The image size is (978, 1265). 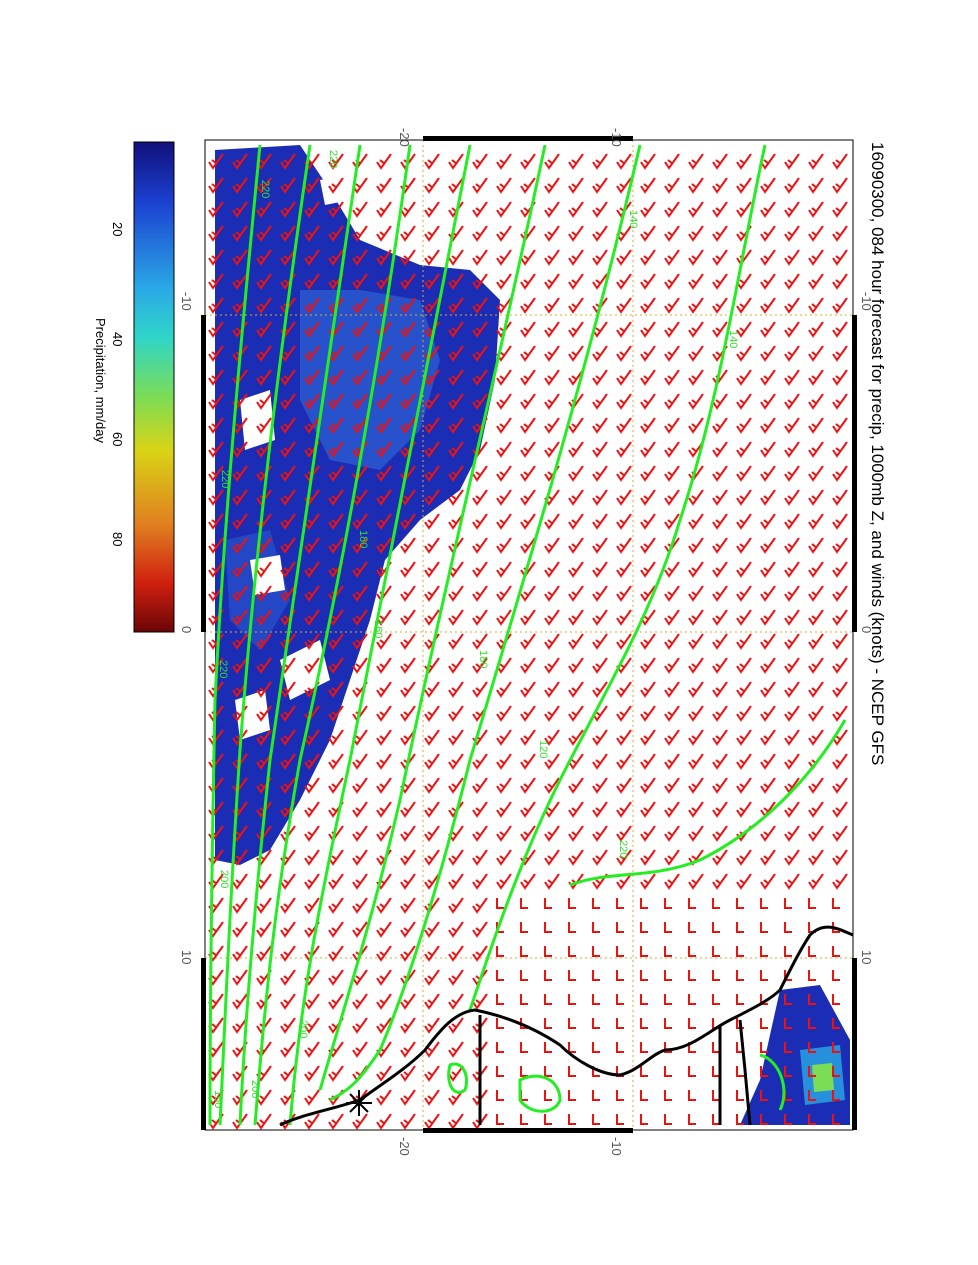 What do you see at coordinates (404, 1146) in the screenshot?
I see `bottom-tick-label: -20` at bounding box center [404, 1146].